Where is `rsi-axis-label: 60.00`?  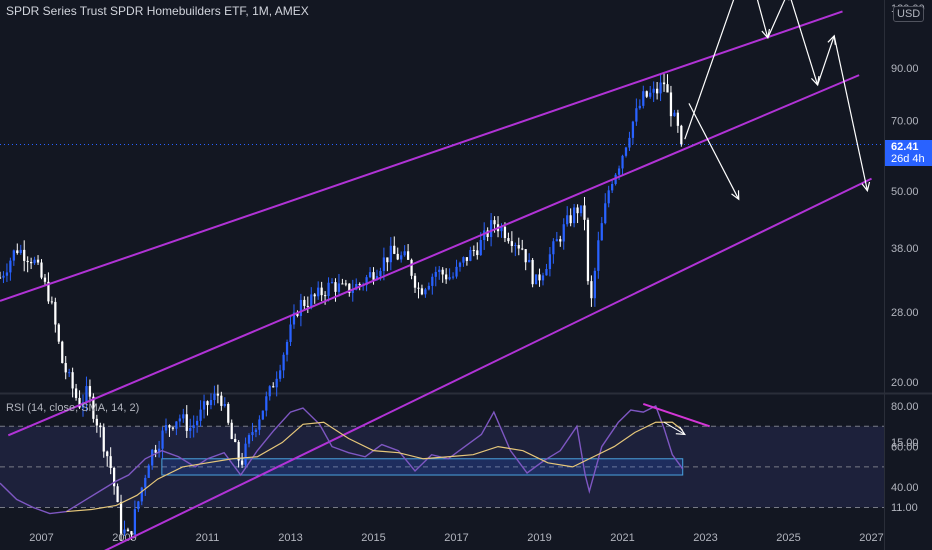
rsi-axis-label: 60.00 is located at coordinates (905, 448).